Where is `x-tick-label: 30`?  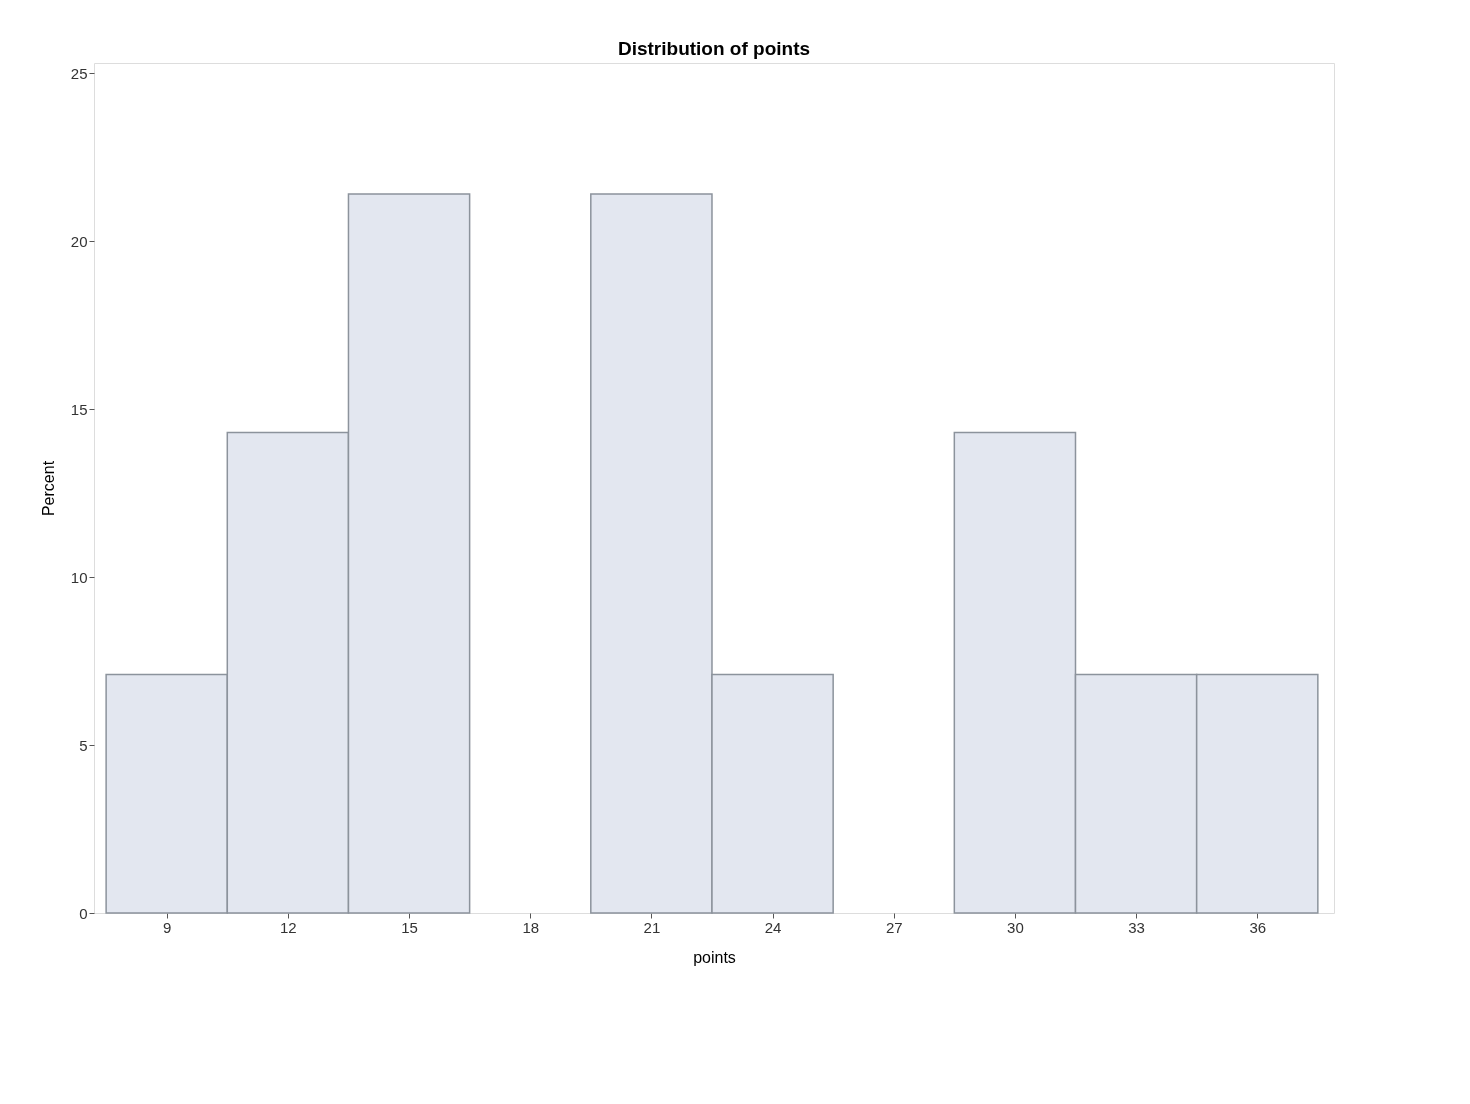 x-tick-label: 30 is located at coordinates (1015, 927).